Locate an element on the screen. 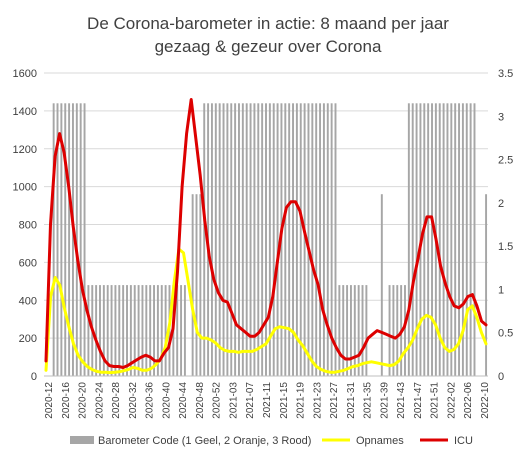 Image resolution: width=530 pixels, height=463 pixels. y-left-tick-label: 200 is located at coordinates (28, 339).